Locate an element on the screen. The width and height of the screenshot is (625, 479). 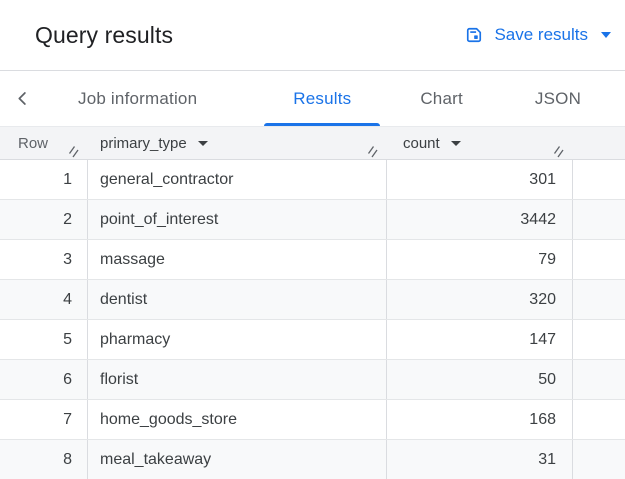
save-icon is located at coordinates (474, 35).